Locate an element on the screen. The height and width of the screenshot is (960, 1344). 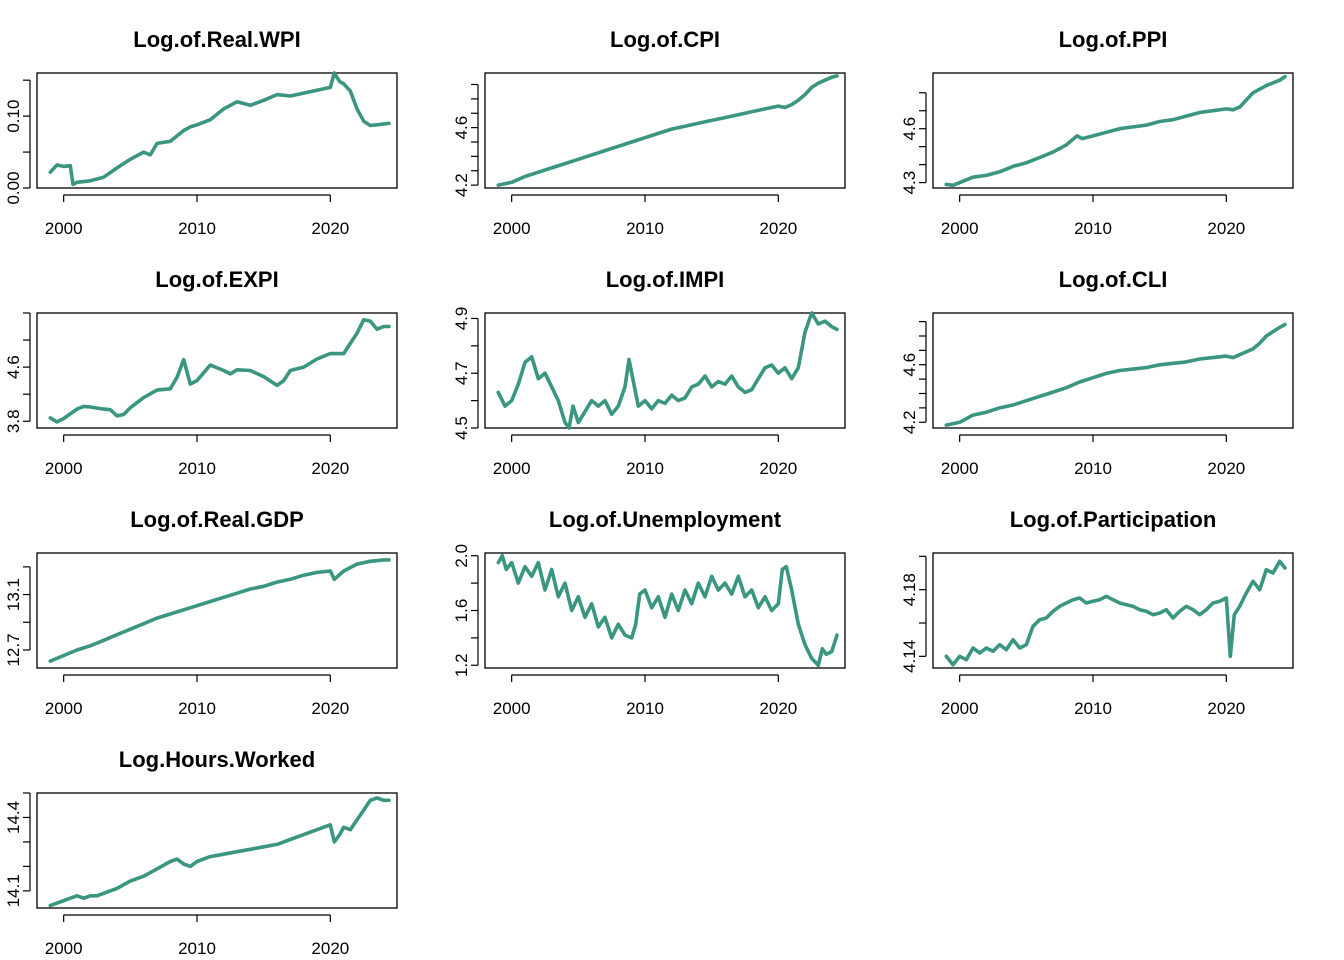
panel-10: Log.Hours.Worked 2000 2010 2020 14.1 14.4 is located at coordinates (201, 852).